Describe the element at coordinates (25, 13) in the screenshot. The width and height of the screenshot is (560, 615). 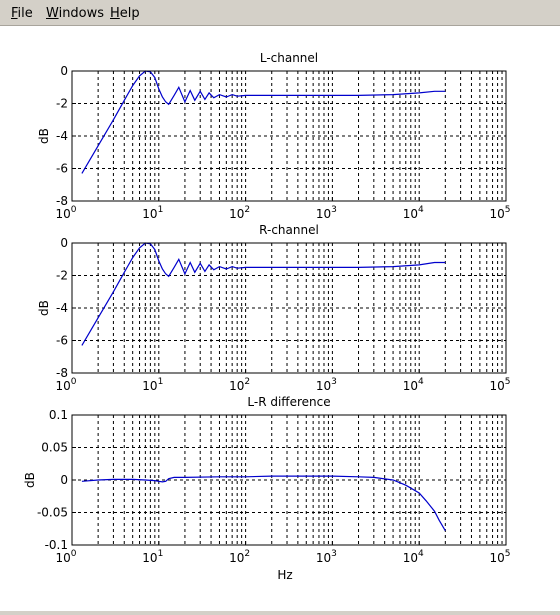
I see `menu-file-rest: ile` at that location.